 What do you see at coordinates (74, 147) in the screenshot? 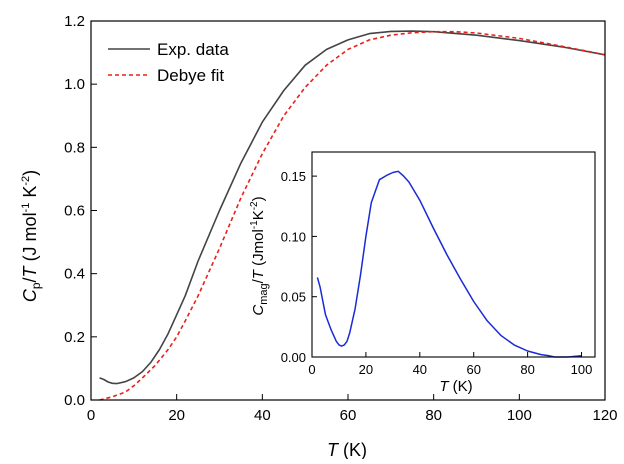
I see `main-y-tick-label: 0.8` at bounding box center [74, 147].